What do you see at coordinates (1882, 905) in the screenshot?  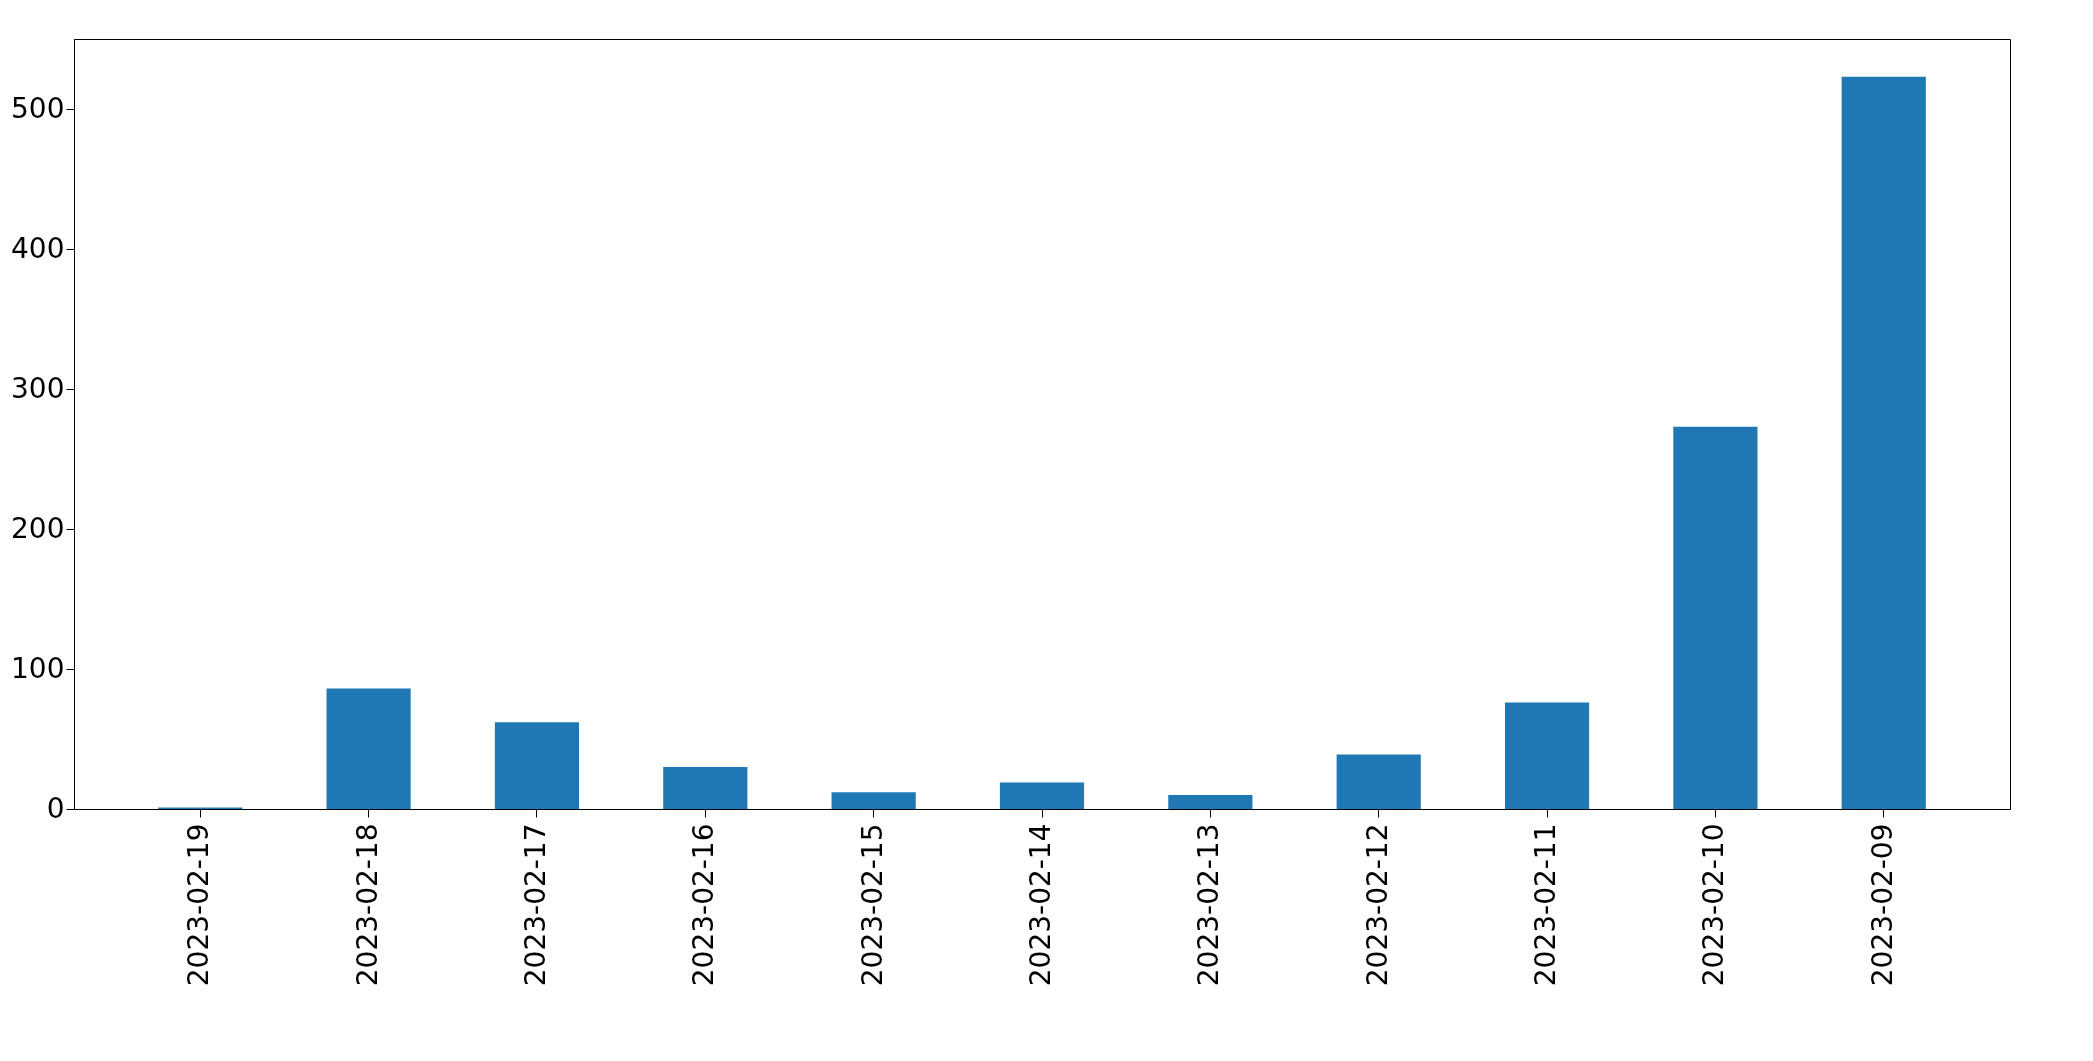 I see `x-tick-label: 2023-02-09` at bounding box center [1882, 905].